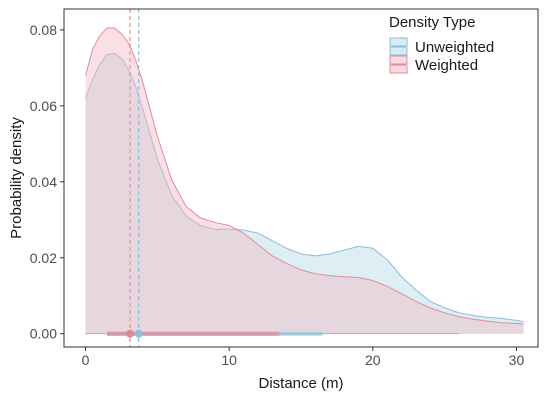  I want to click on unweighted-point, so click(138, 333).